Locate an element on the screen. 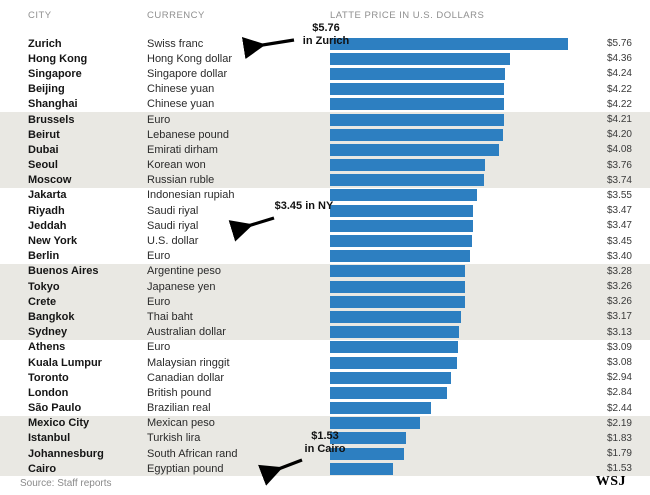 The height and width of the screenshot is (495, 650). price-label: $3.40 is located at coordinates (619, 256).